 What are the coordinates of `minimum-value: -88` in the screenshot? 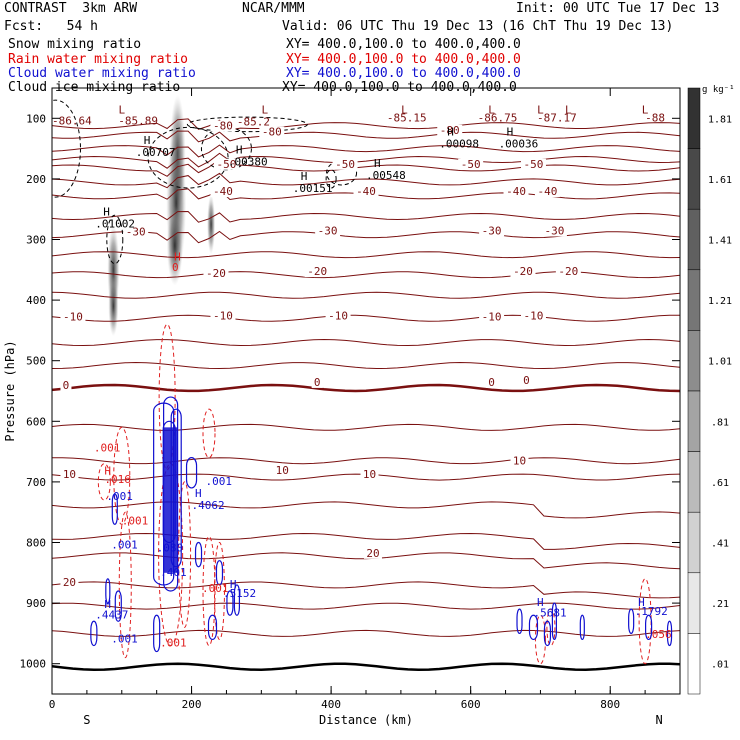 It's located at (655, 117).